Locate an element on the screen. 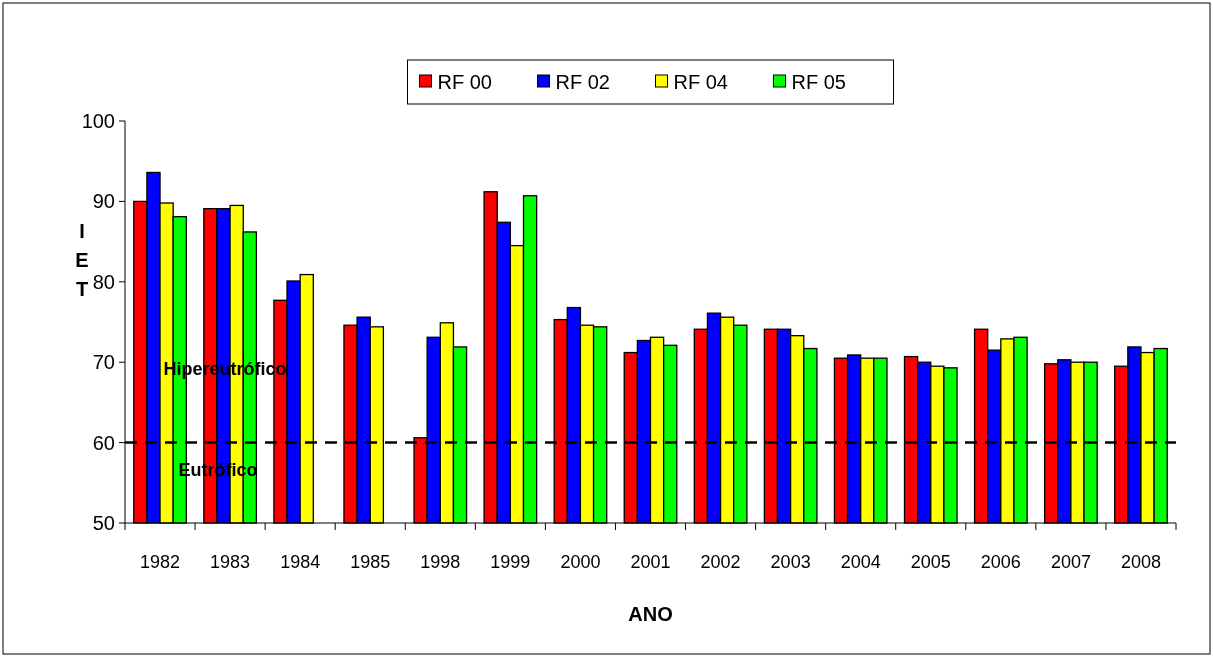 Image resolution: width=1213 pixels, height=657 pixels. x-tick-label: 1998 is located at coordinates (440, 562).